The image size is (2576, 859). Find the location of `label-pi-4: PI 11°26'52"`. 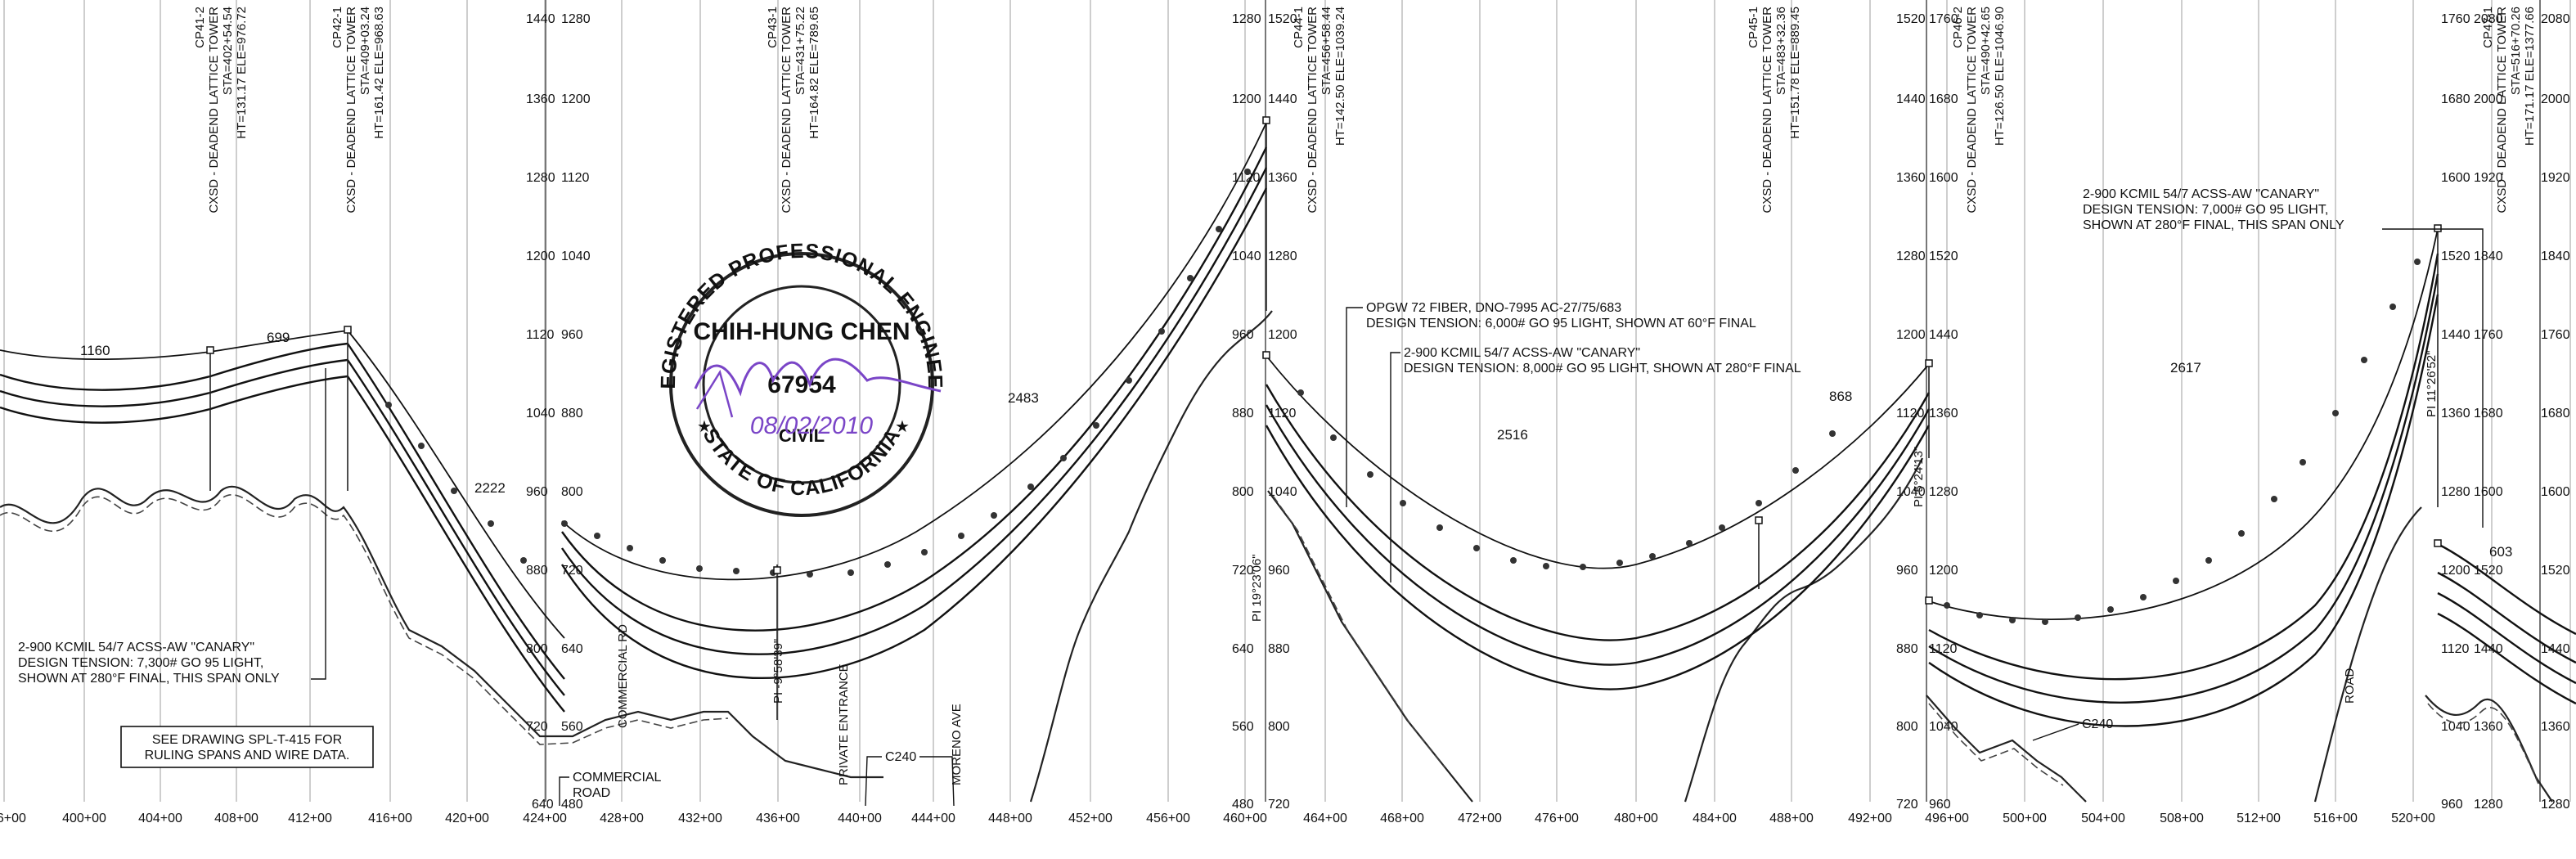

label-pi-4: PI 11°26'52" is located at coordinates (2432, 384).